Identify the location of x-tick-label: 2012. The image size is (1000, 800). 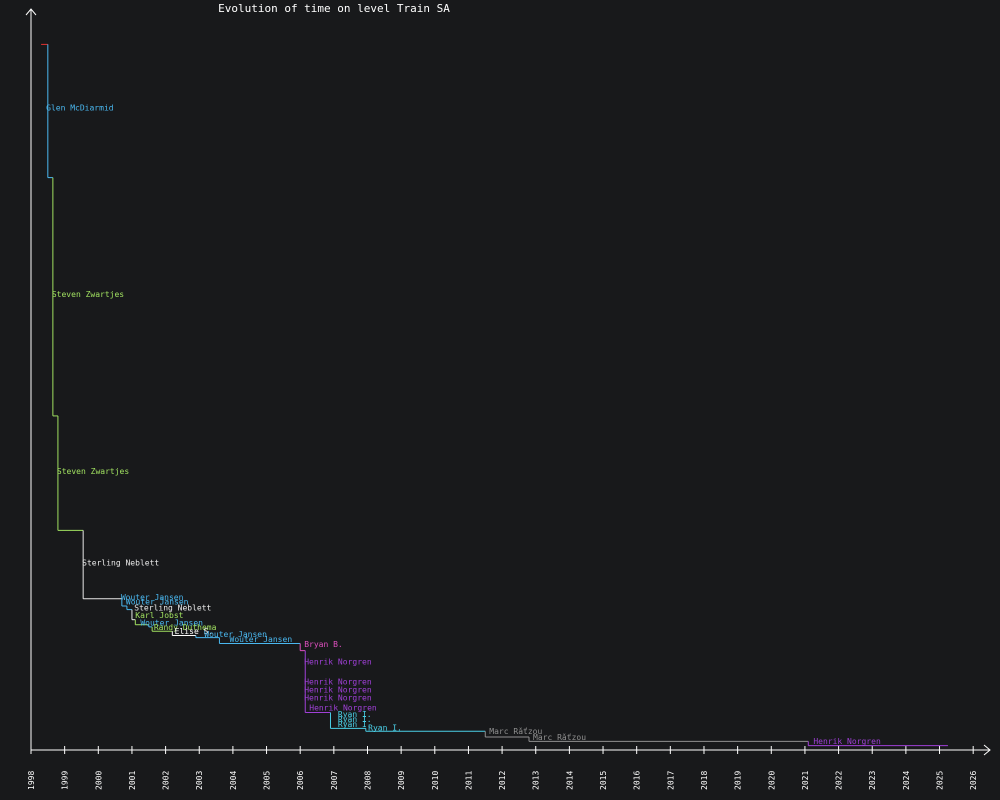
(502, 780).